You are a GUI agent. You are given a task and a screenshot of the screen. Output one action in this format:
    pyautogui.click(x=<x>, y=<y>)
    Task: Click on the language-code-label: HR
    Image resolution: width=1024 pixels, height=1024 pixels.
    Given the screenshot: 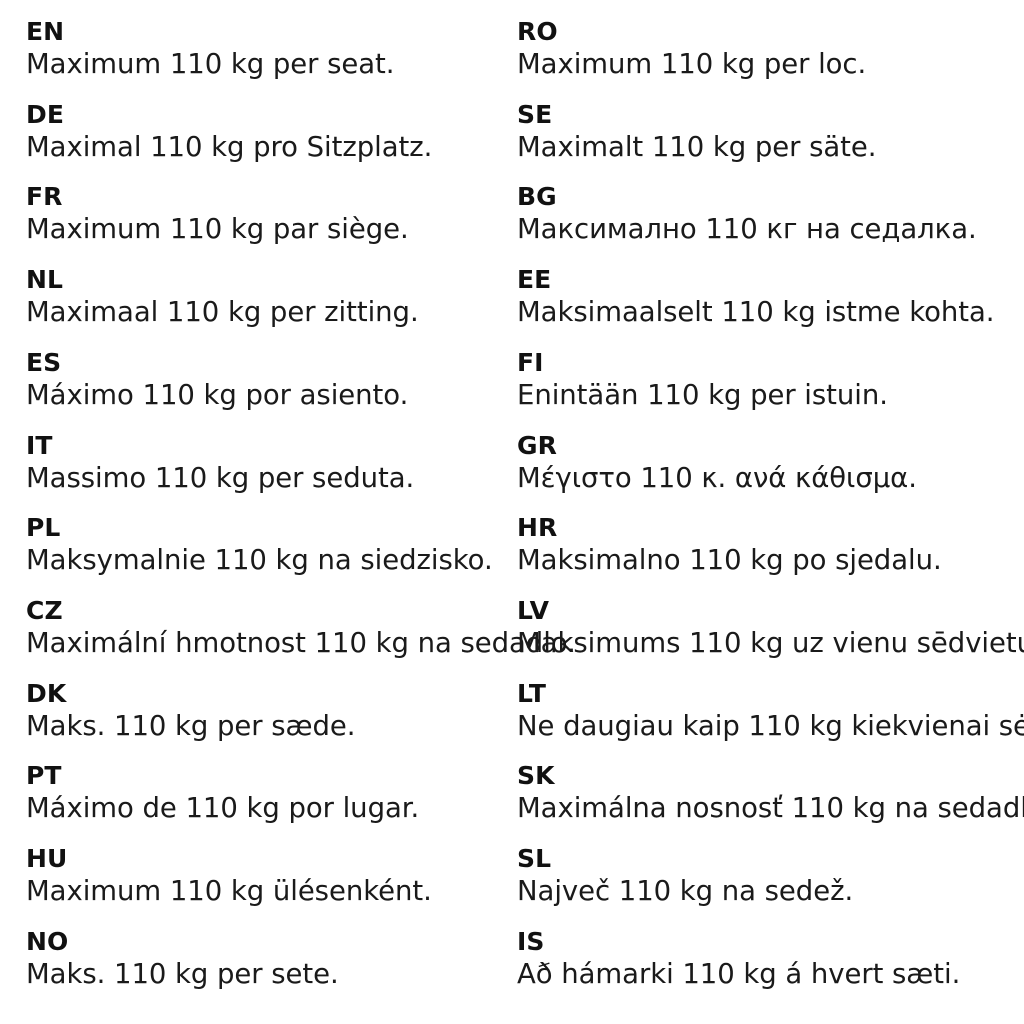 What is the action you would take?
    pyautogui.click(x=537, y=528)
    